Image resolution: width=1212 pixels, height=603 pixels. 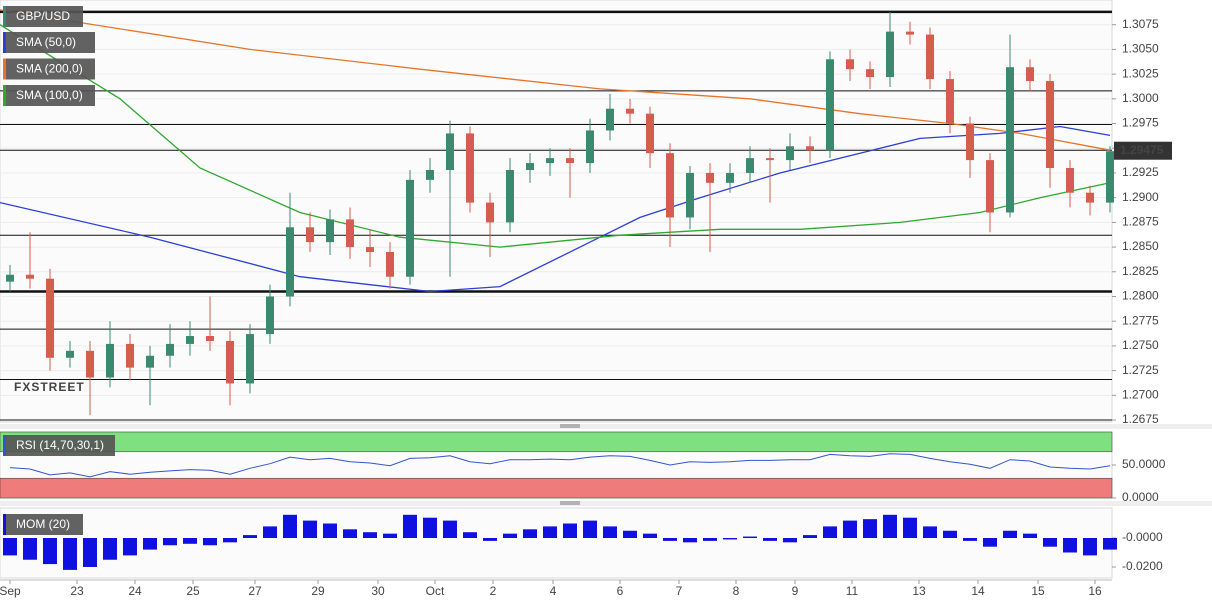 I want to click on y-tick-label: 1.2775, so click(x=1140, y=320).